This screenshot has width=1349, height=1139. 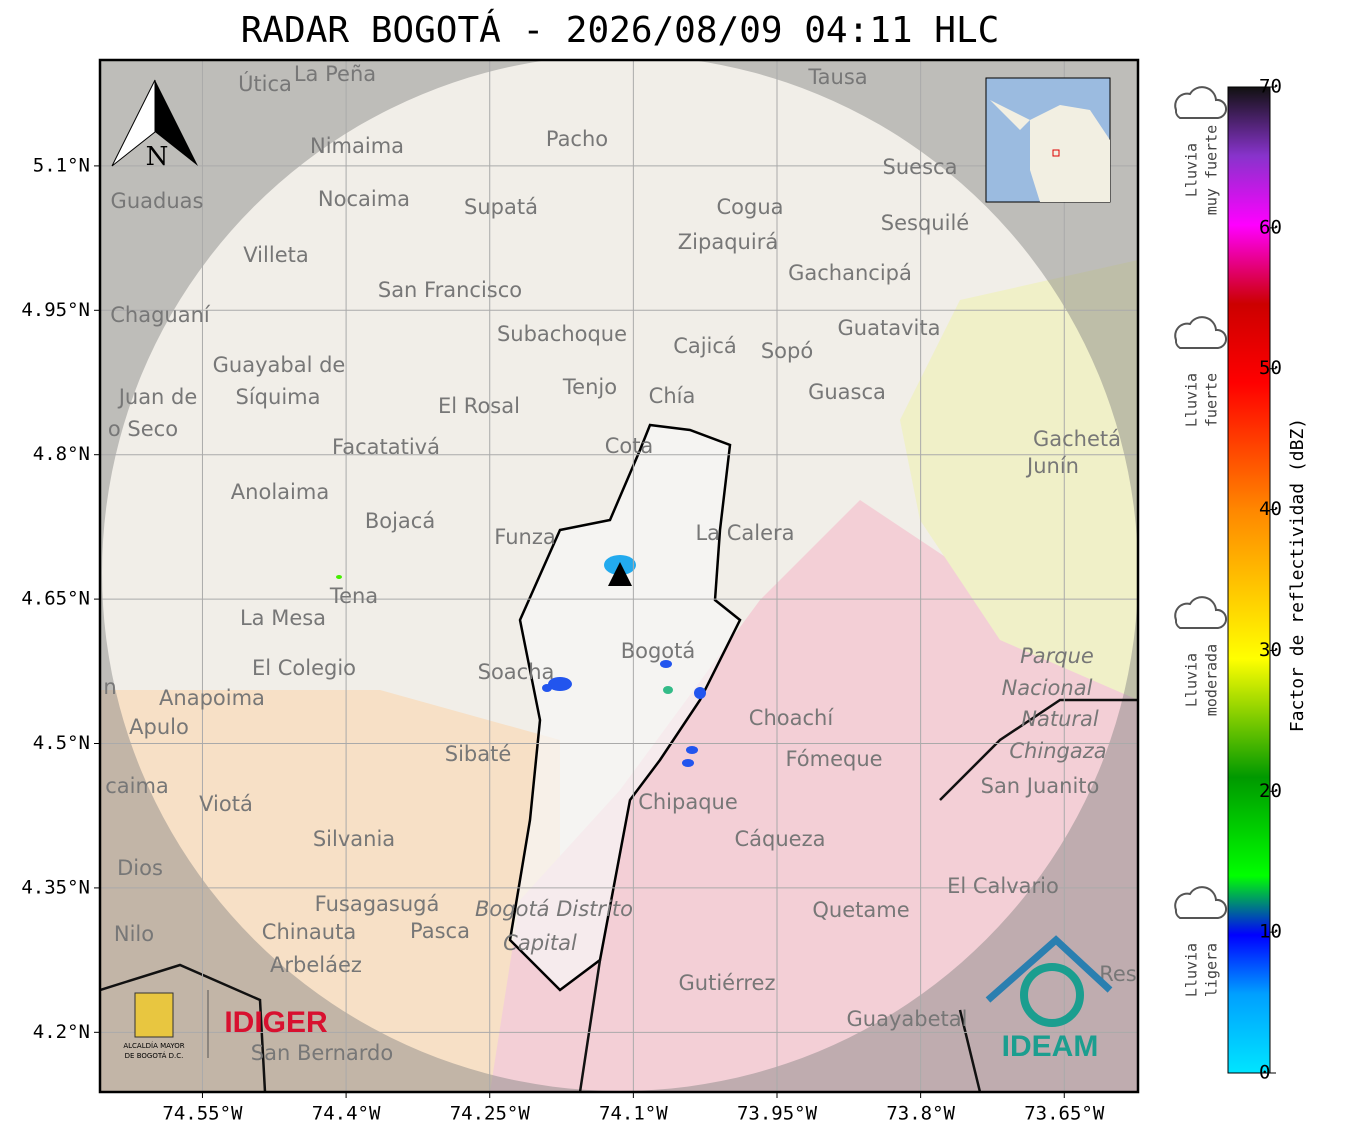 What do you see at coordinates (1270, 87) in the screenshot?
I see `colorbar-tick-label: 70` at bounding box center [1270, 87].